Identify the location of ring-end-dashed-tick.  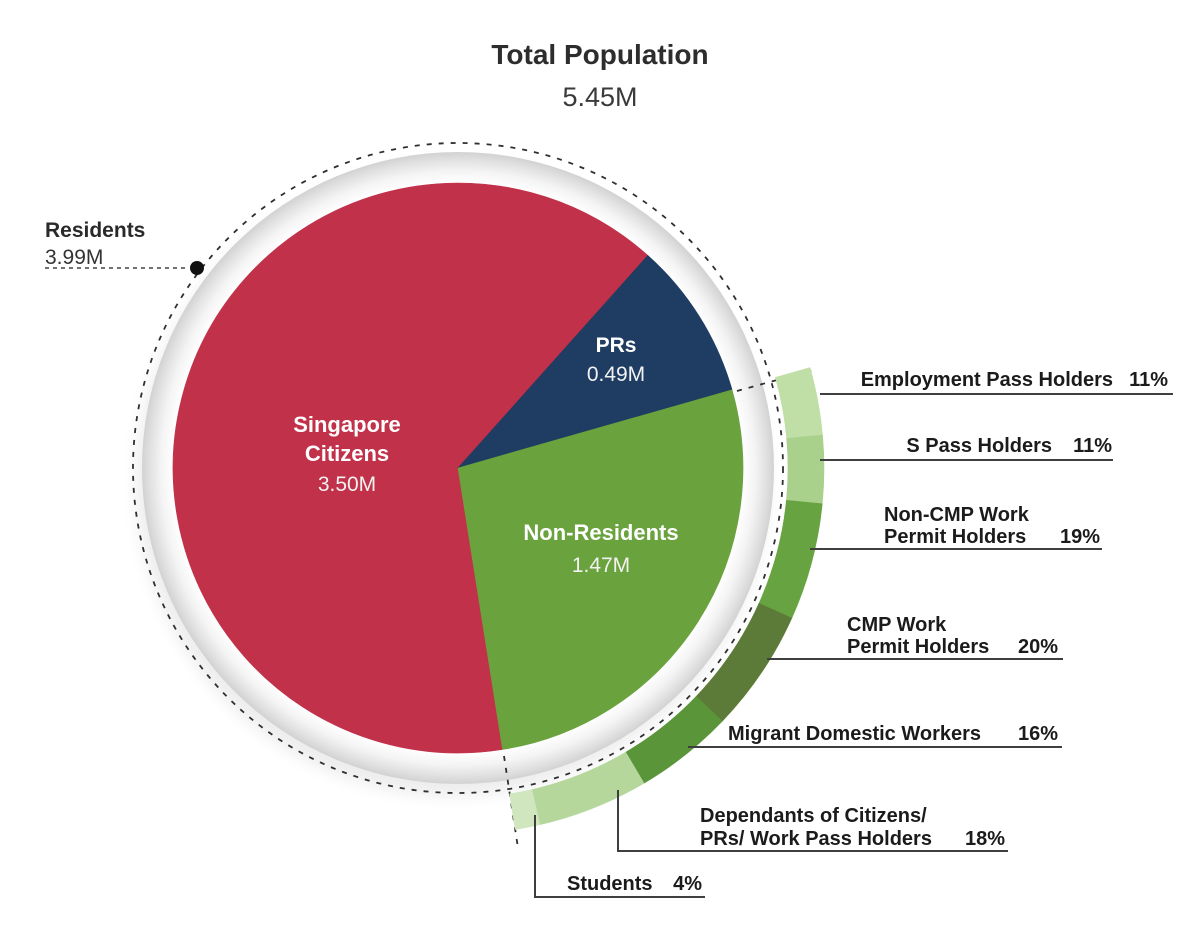
(511, 802).